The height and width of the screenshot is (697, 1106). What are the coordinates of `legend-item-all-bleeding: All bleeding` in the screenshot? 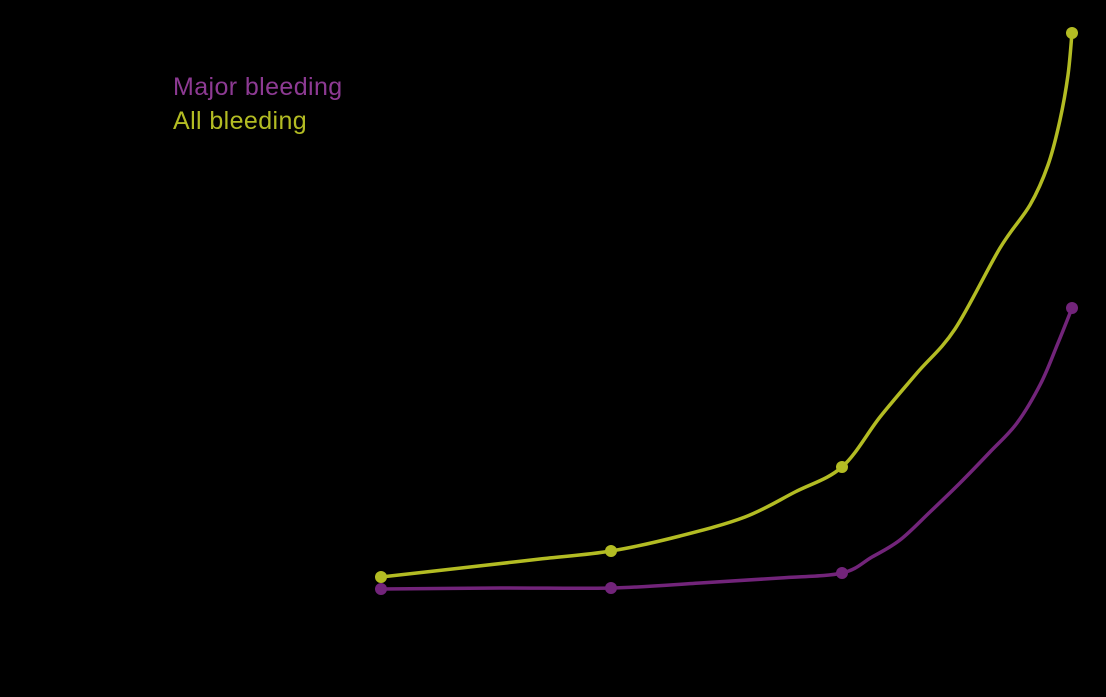 It's located at (258, 121).